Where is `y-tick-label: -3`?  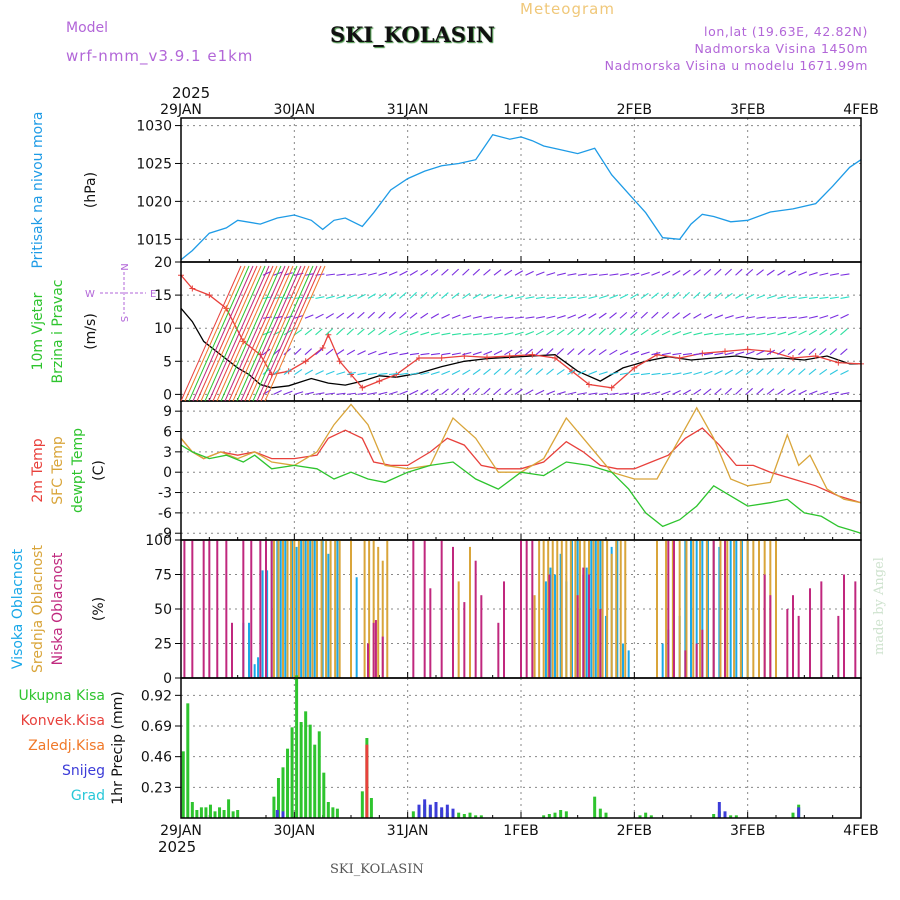
y-tick-label: -3 is located at coordinates (165, 494).